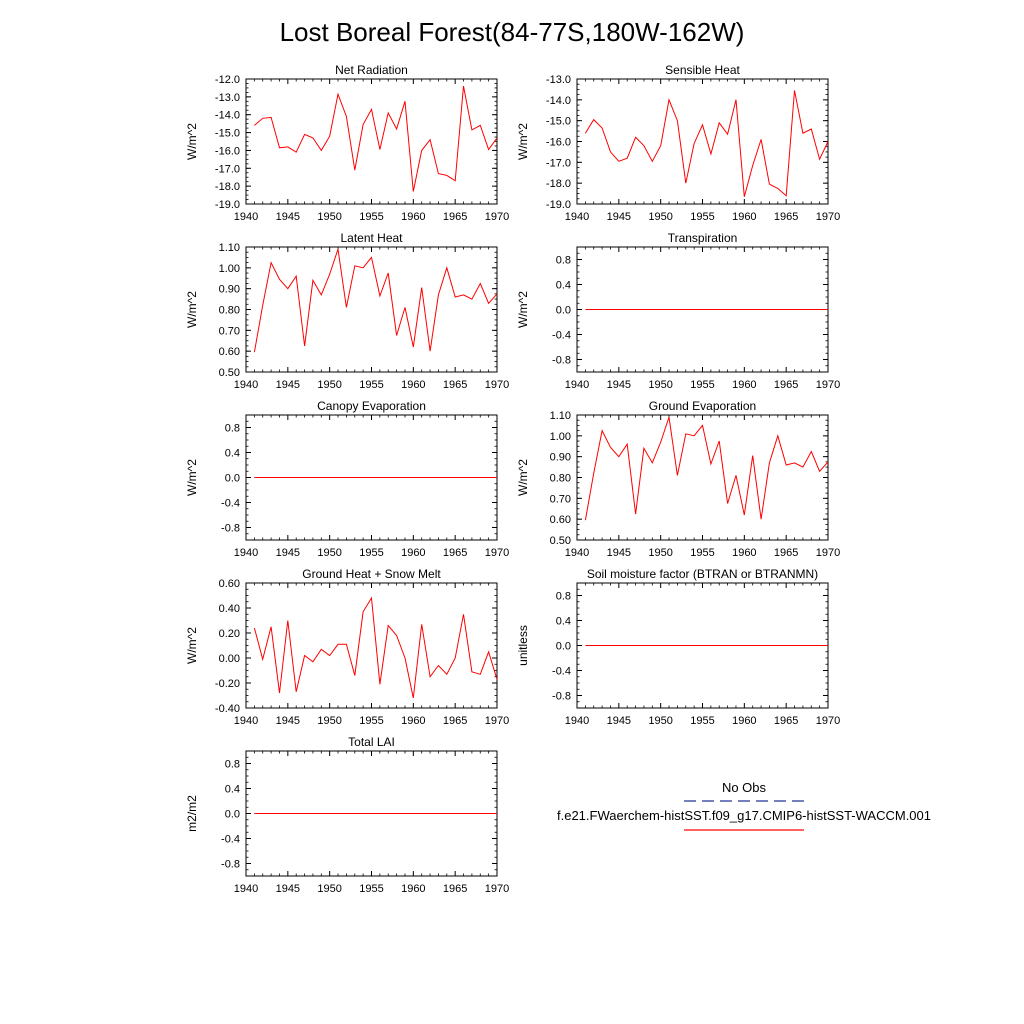 The image size is (1024, 1024). What do you see at coordinates (744, 787) in the screenshot?
I see `legend-entry-obs-label: No Obs` at bounding box center [744, 787].